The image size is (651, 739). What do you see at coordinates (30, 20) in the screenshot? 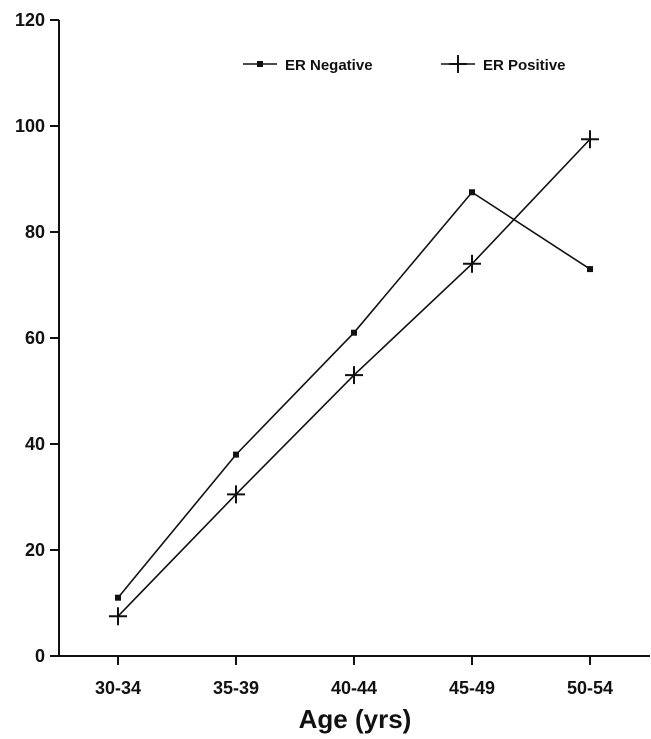
I see `y-tick-label: 120` at bounding box center [30, 20].